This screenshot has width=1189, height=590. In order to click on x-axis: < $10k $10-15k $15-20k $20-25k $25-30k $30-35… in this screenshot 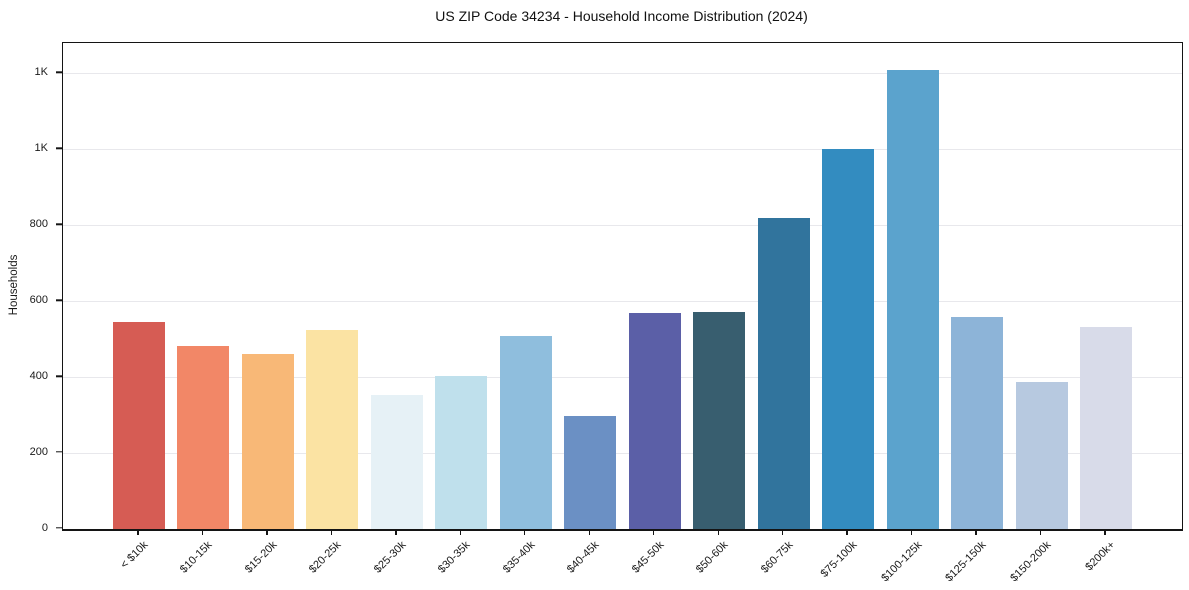, I will do `click(621, 560)`.